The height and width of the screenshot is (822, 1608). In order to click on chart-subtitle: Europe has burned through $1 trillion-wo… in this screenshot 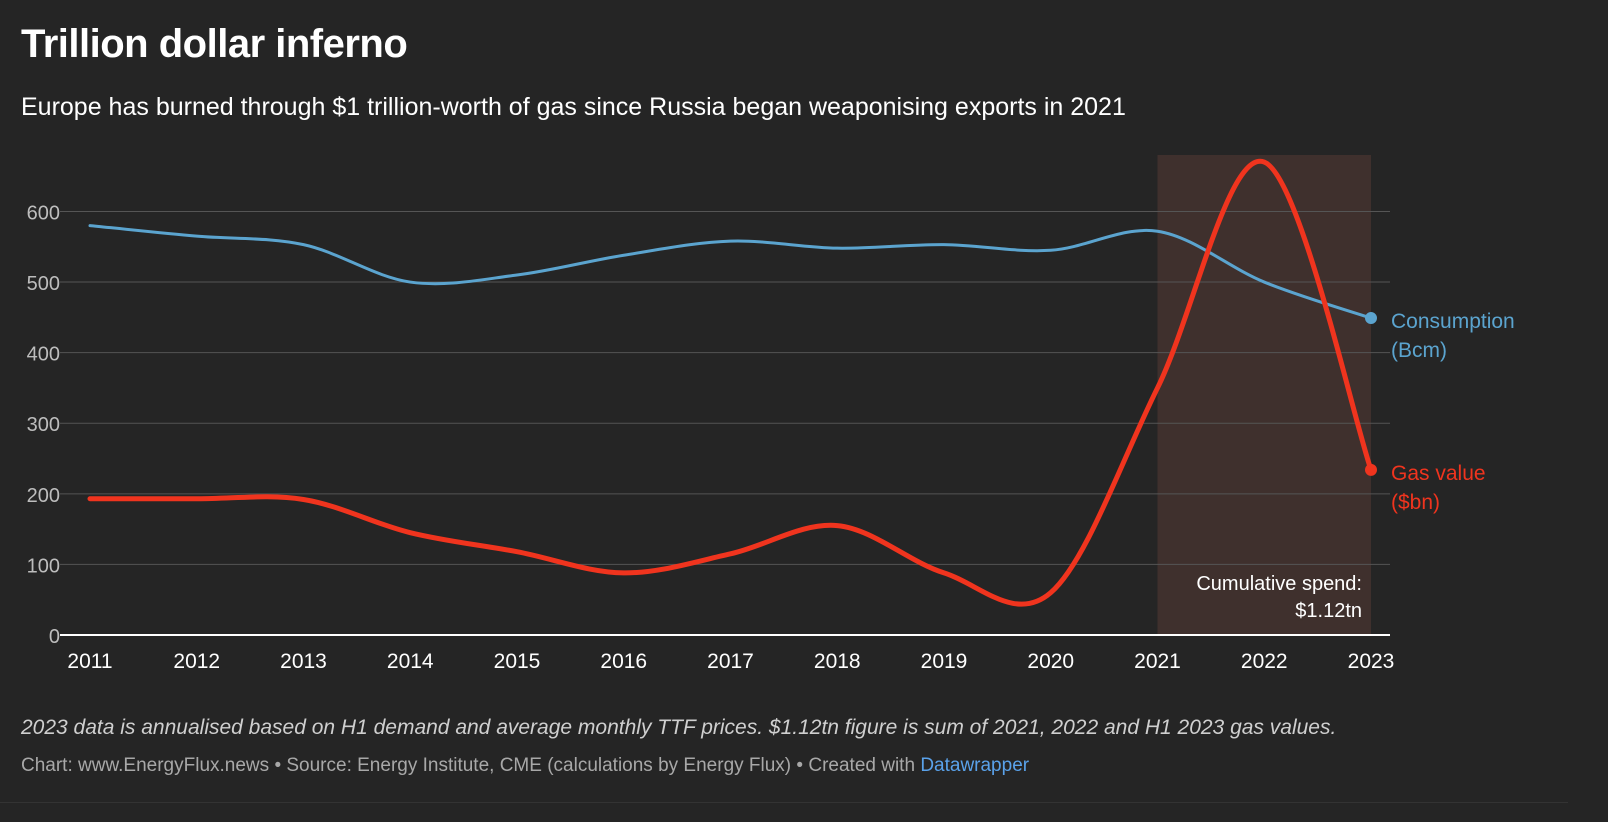, I will do `click(573, 107)`.